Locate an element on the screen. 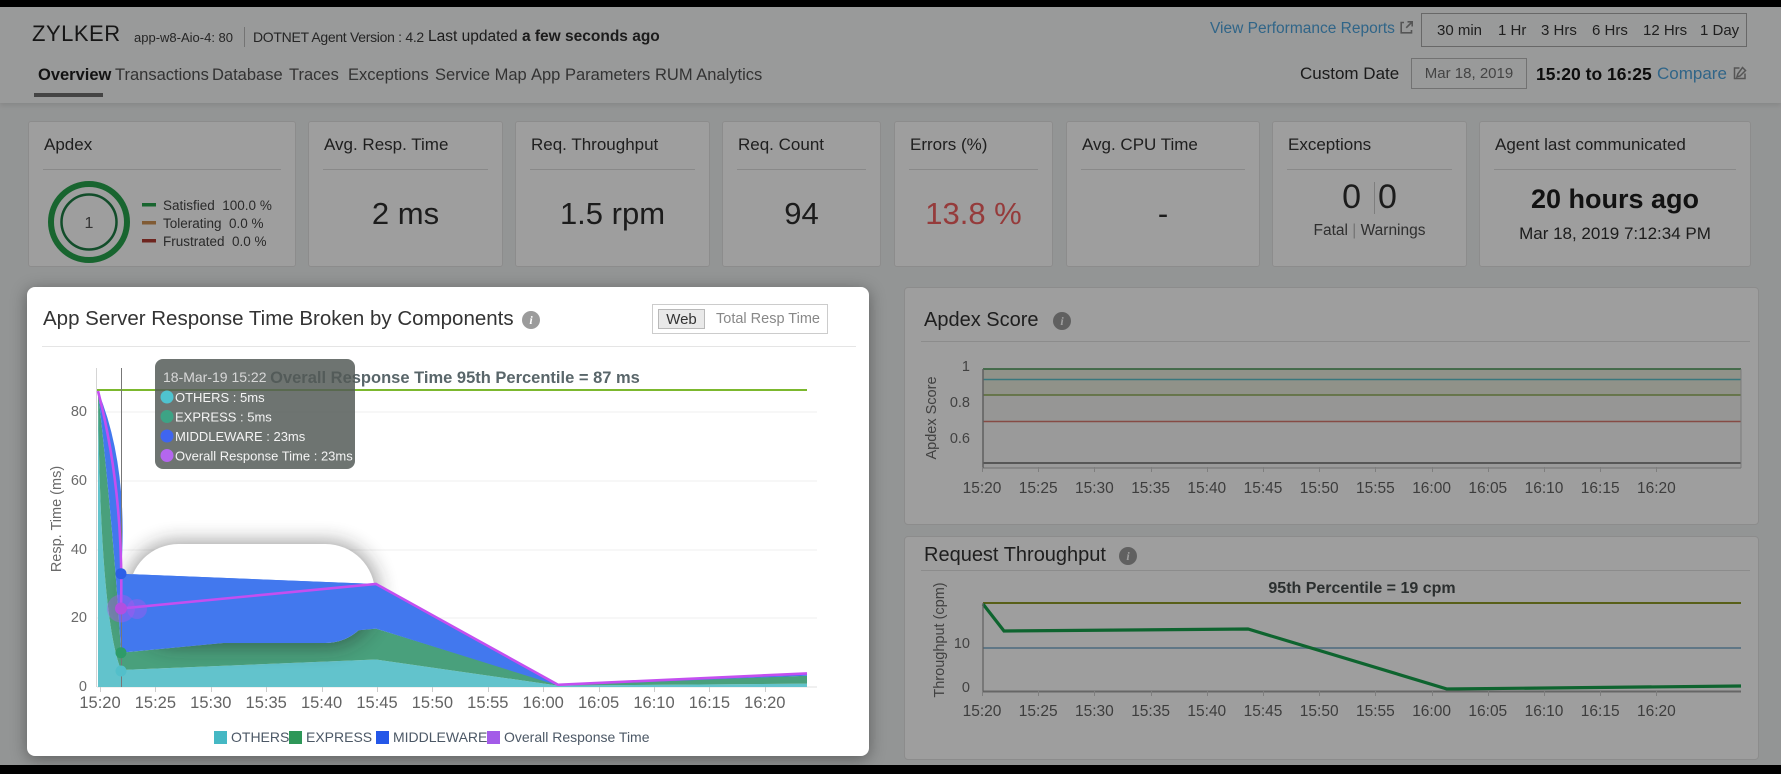 The height and width of the screenshot is (774, 1781). svg-text: Overall Response Time is located at coordinates (577, 737).